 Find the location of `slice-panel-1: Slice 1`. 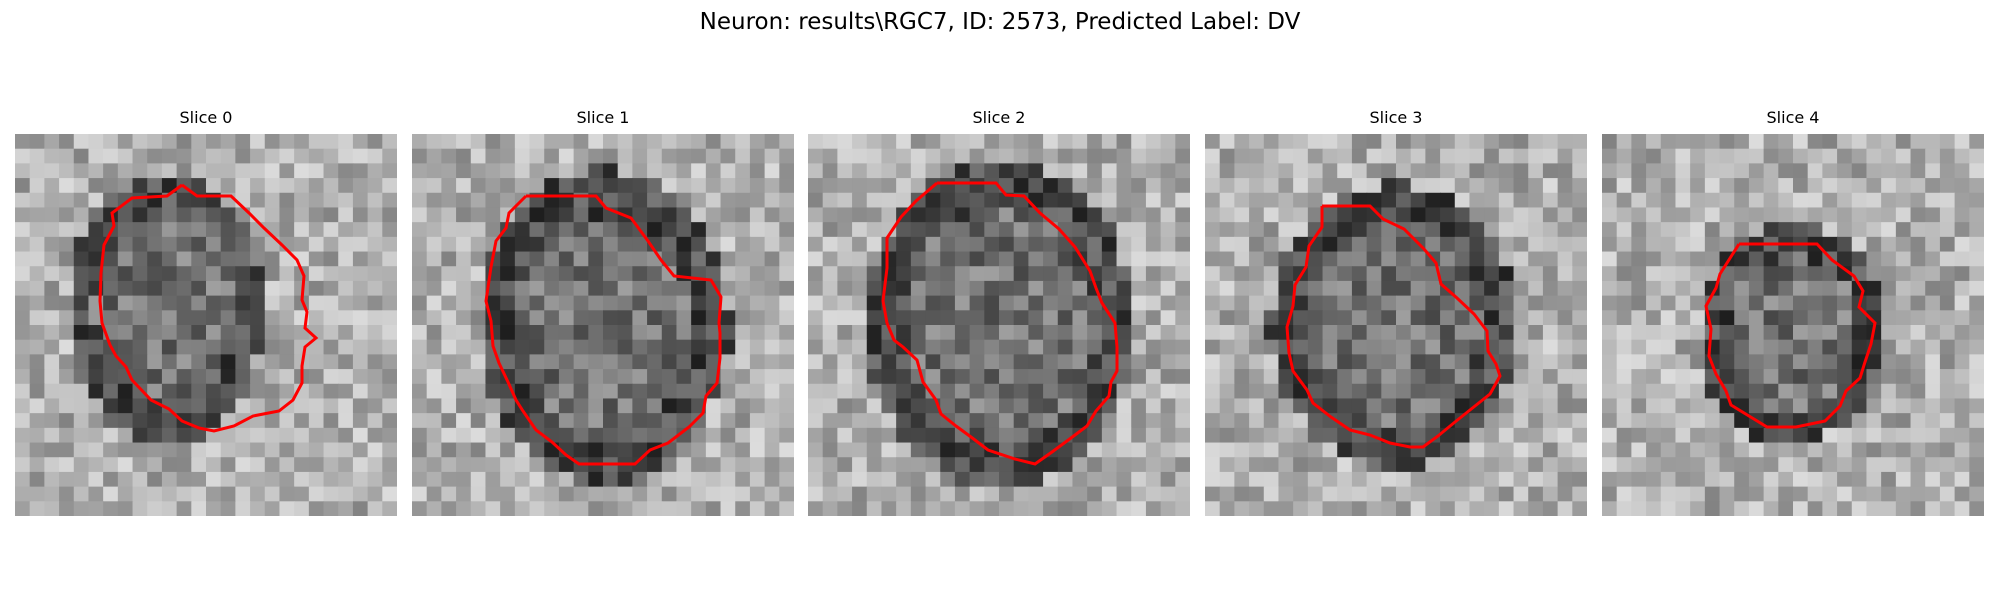

slice-panel-1: Slice 1 is located at coordinates (603, 313).